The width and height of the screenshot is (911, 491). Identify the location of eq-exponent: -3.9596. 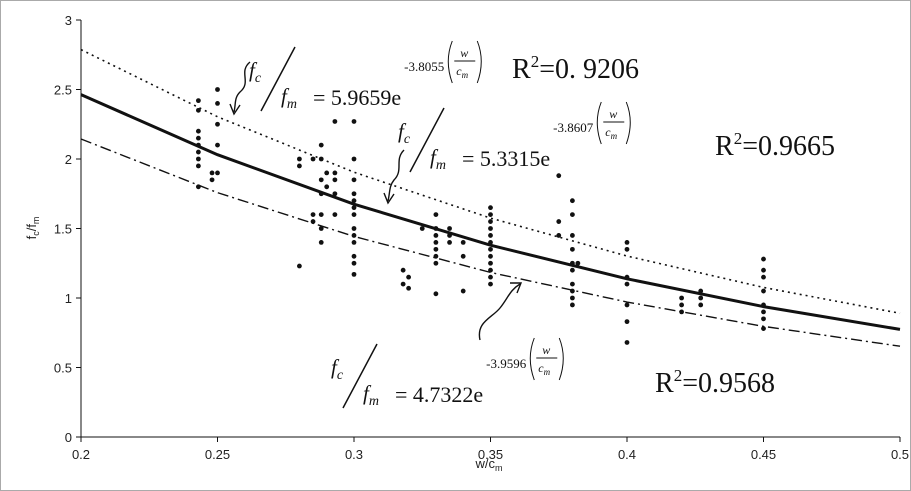
(506, 363).